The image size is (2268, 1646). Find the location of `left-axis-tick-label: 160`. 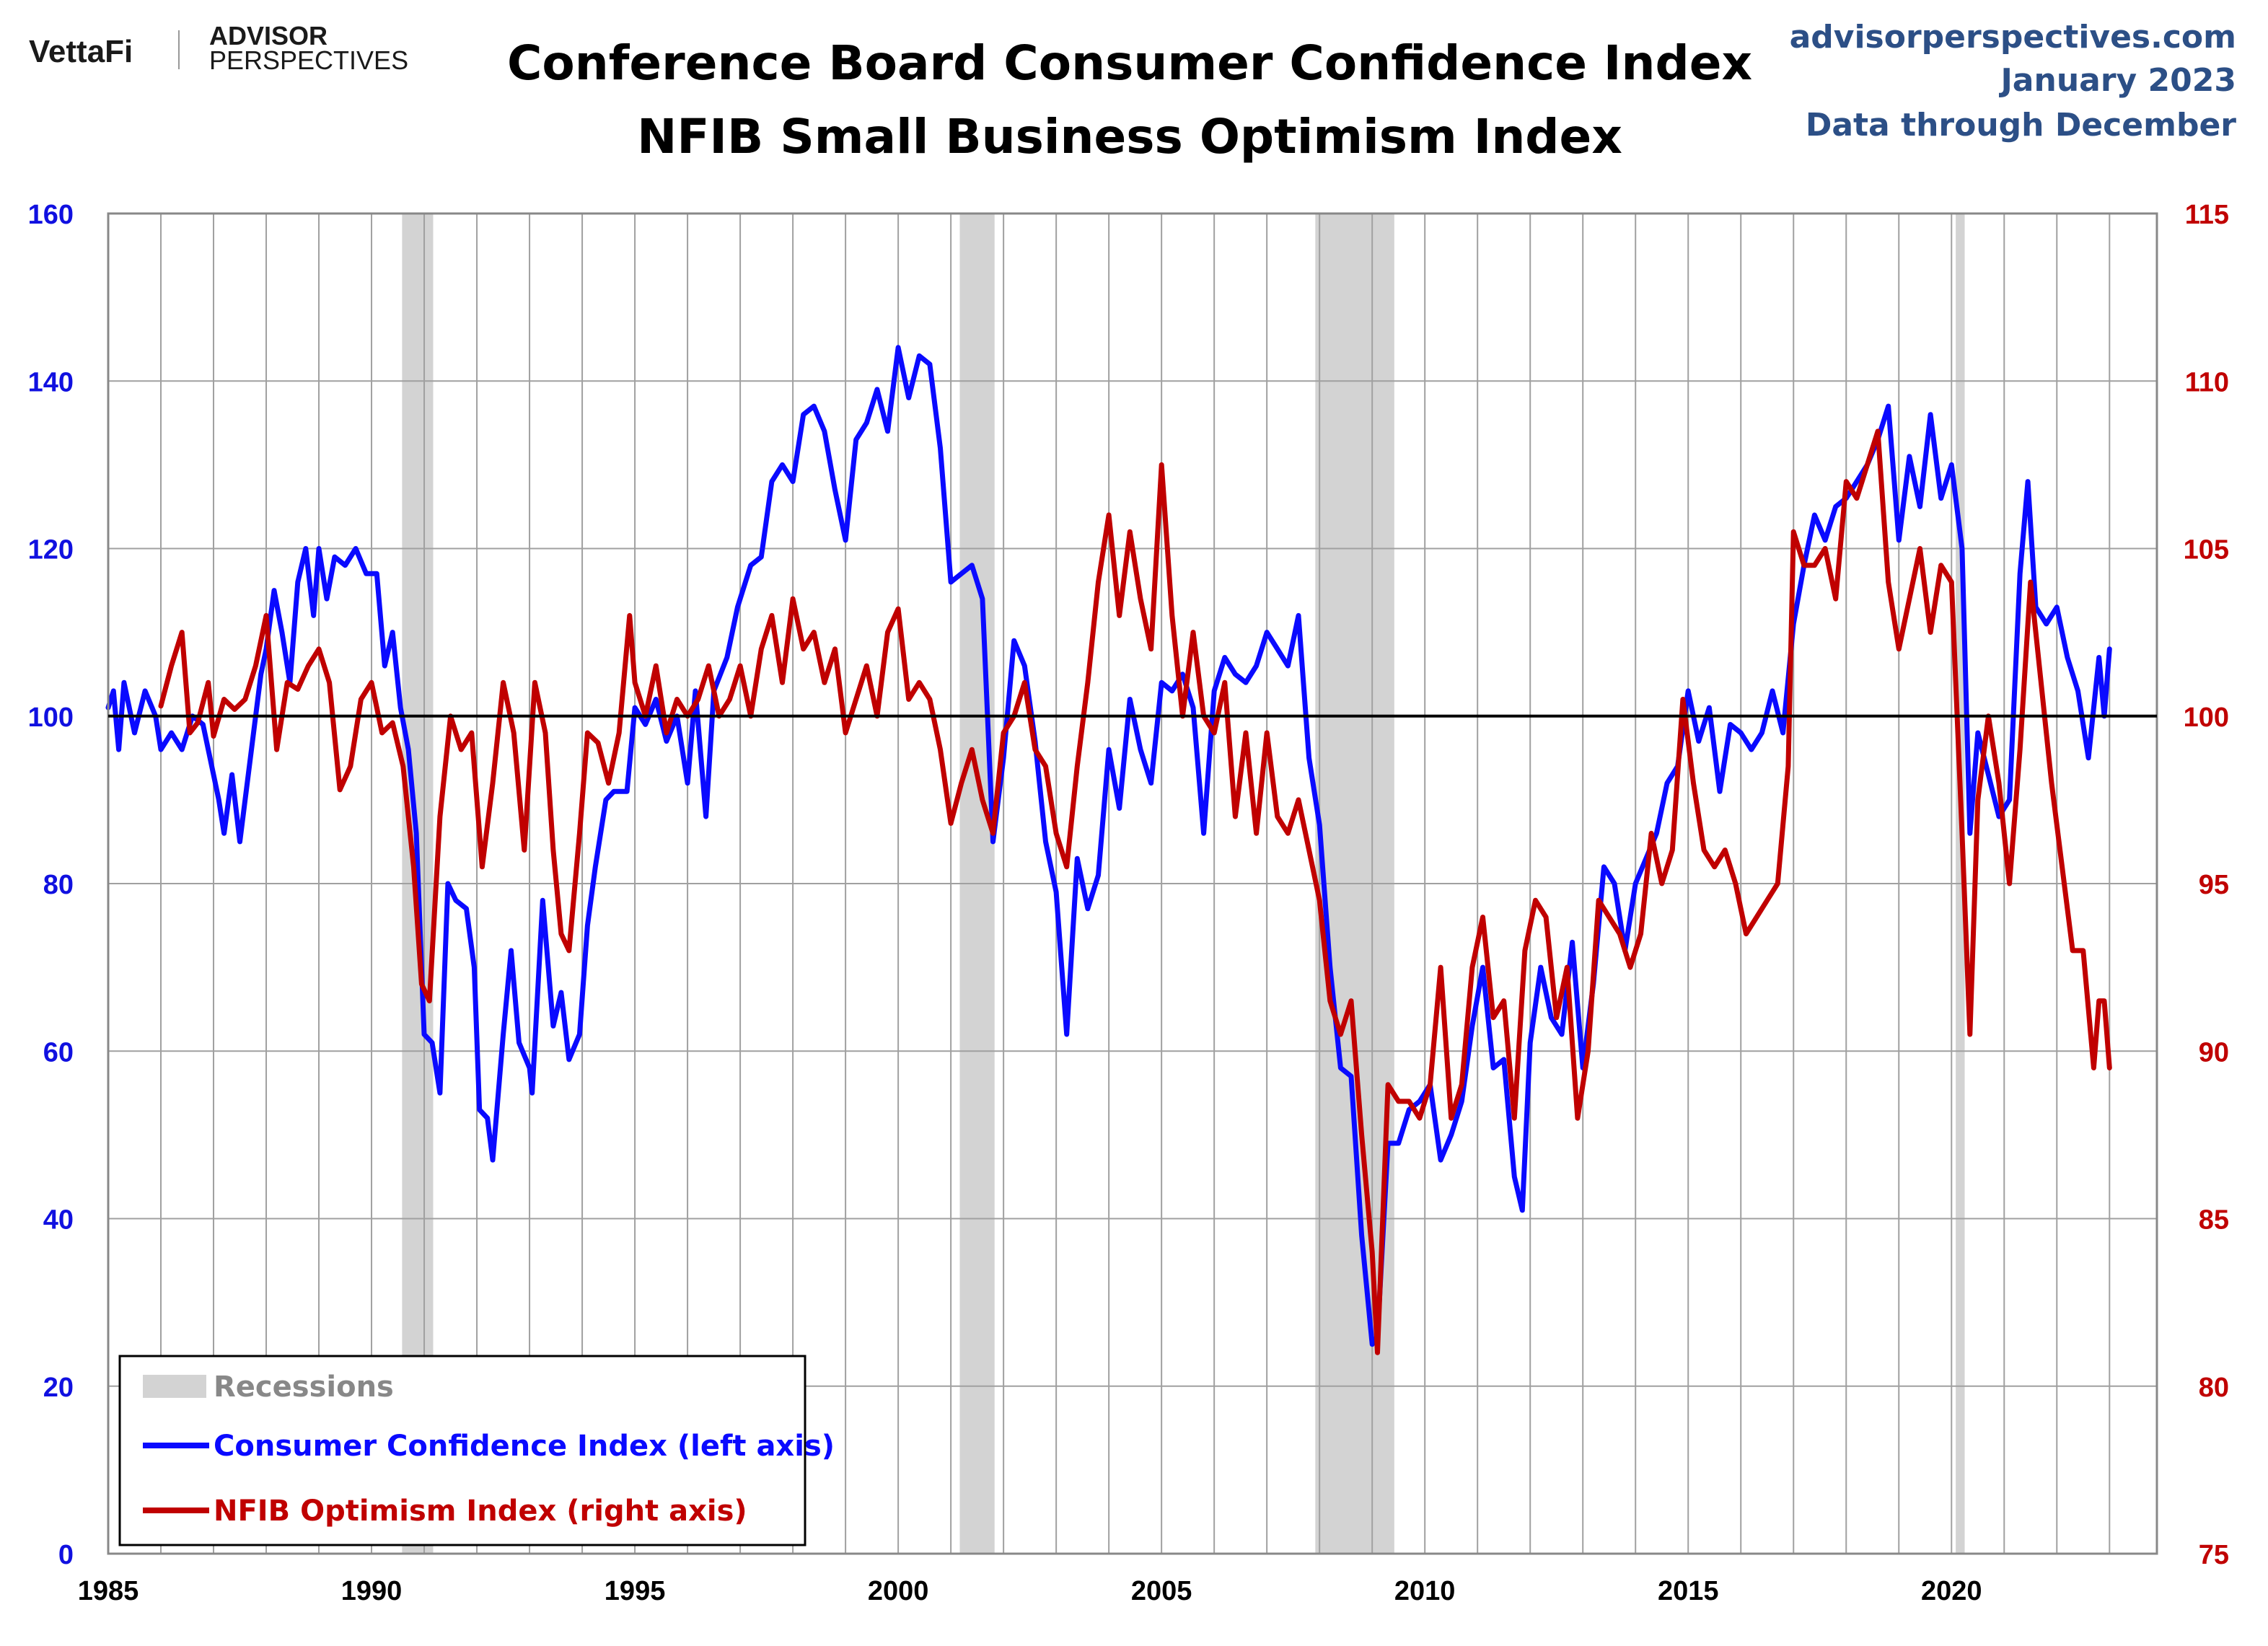

left-axis-tick-label: 160 is located at coordinates (51, 215).